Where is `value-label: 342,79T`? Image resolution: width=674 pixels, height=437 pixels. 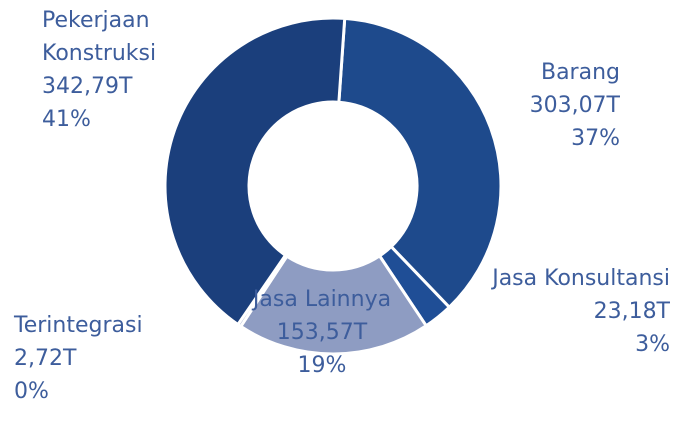
value-label: 342,79T is located at coordinates (87, 86).